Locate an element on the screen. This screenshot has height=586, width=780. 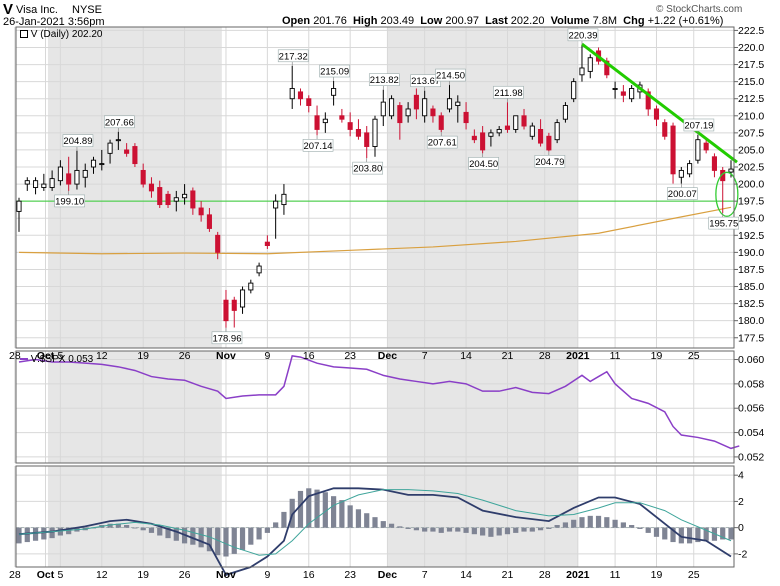
x-tick-label: 28 is located at coordinates (15, 575).